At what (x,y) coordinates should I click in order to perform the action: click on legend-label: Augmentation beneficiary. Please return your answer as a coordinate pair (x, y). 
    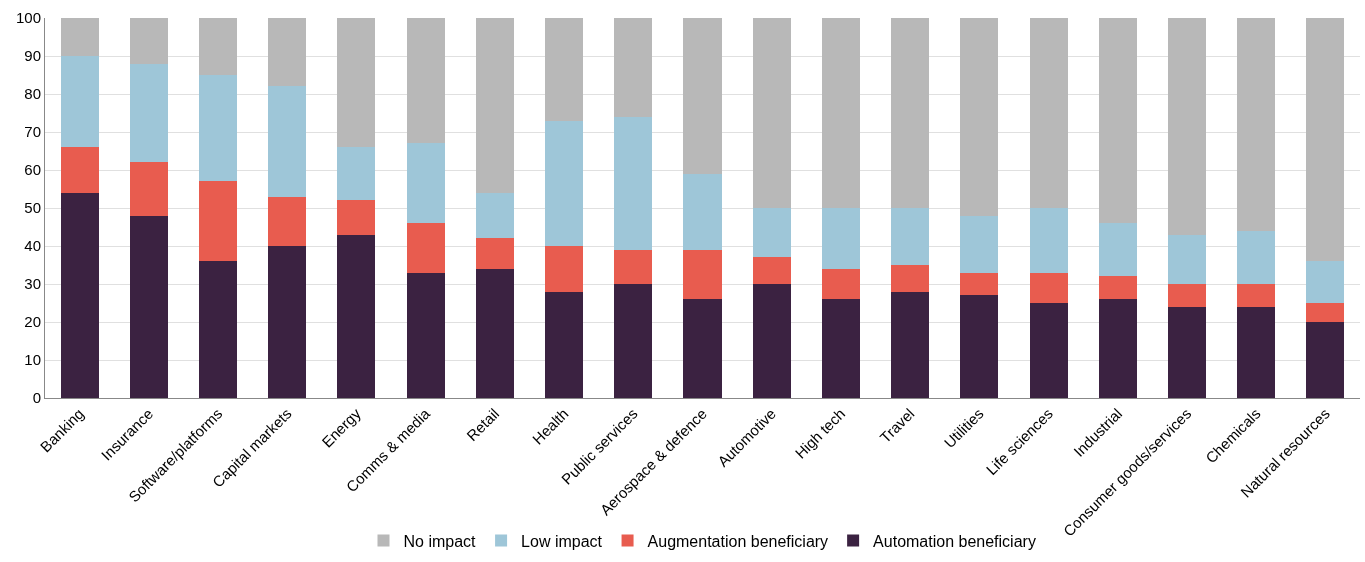
    Looking at the image, I should click on (738, 541).